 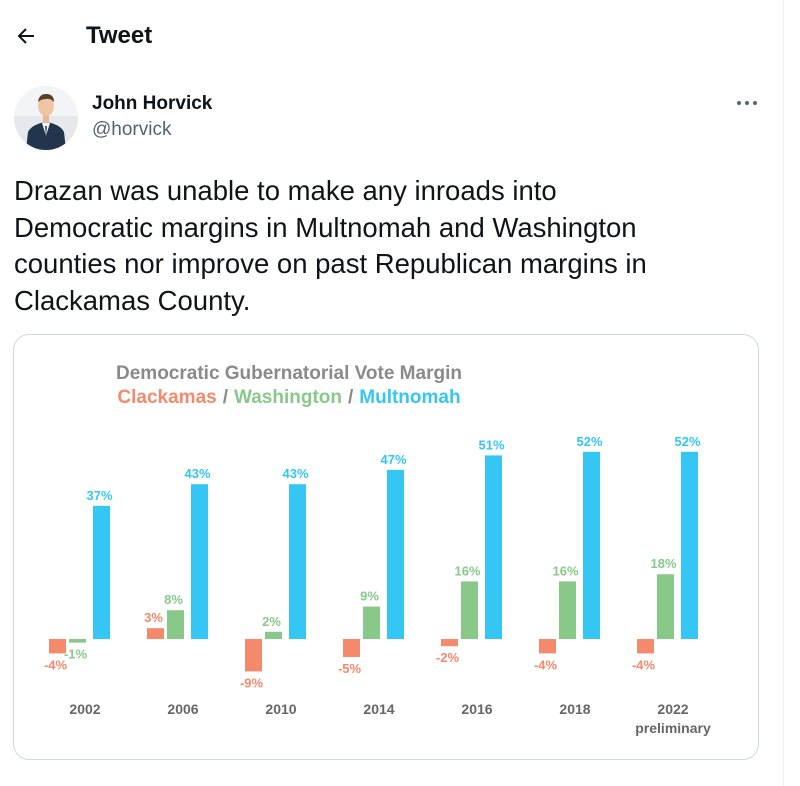 What do you see at coordinates (645, 646) in the screenshot?
I see `bar-clackamas-2022` at bounding box center [645, 646].